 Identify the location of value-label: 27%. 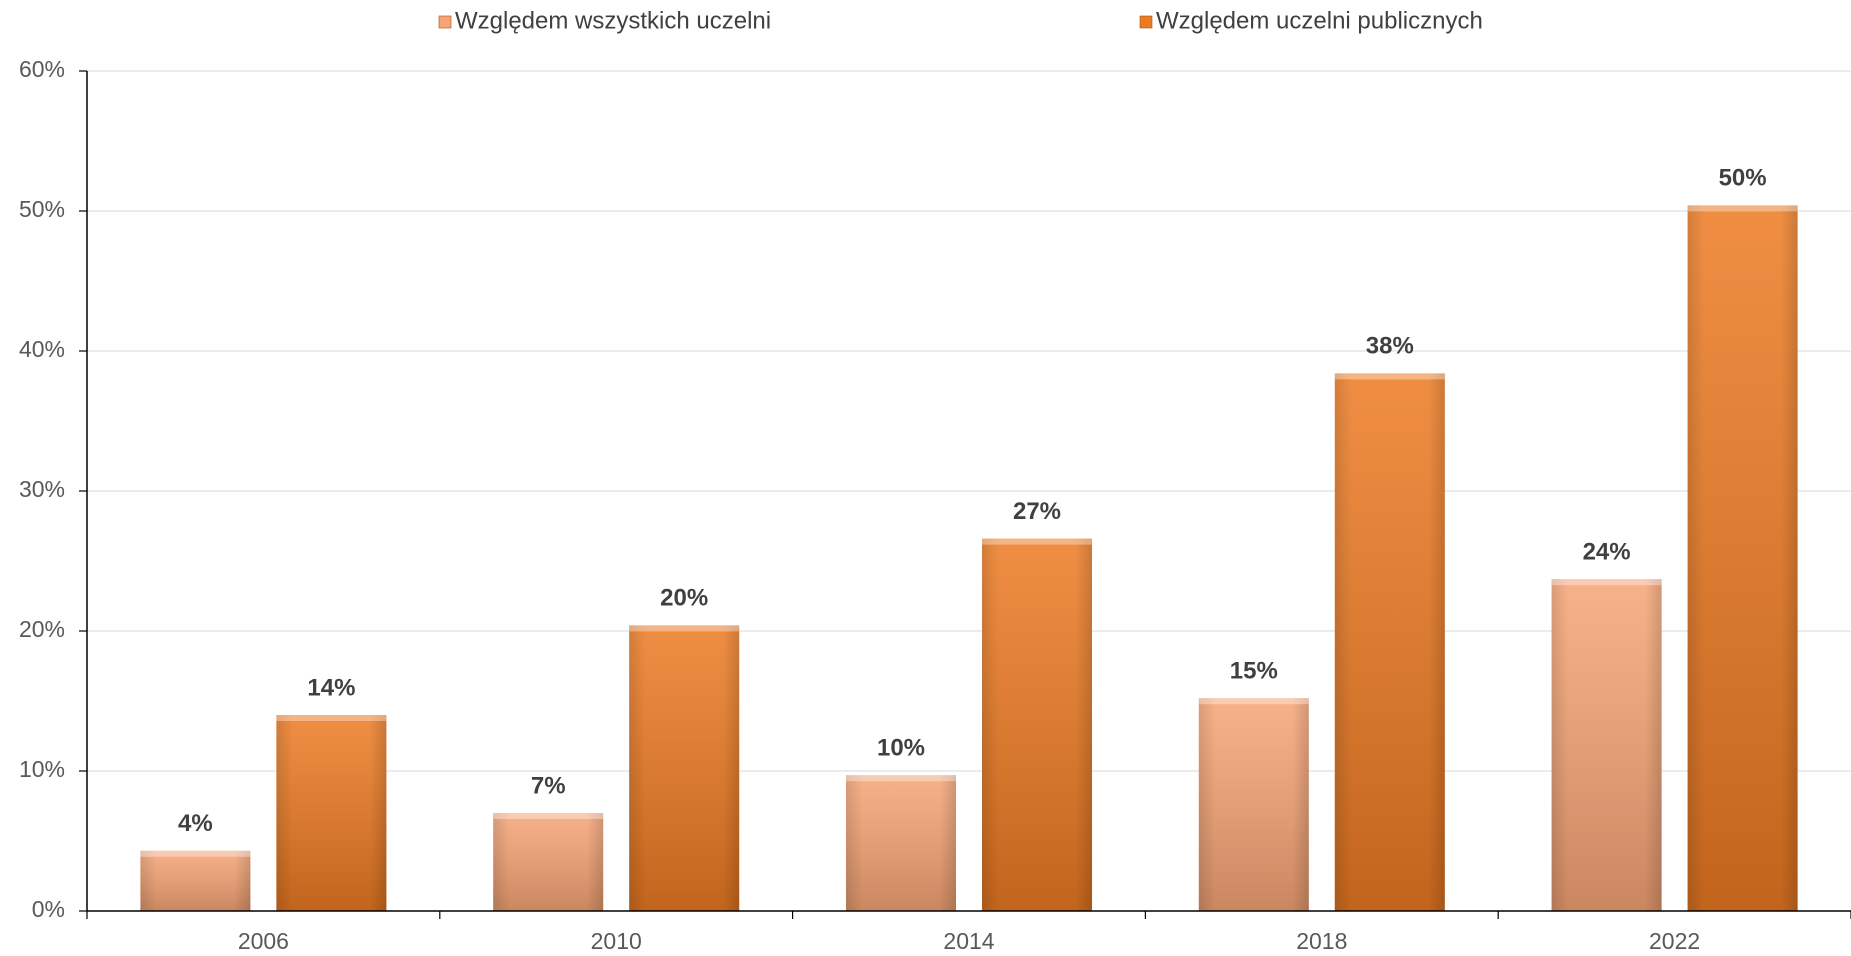
(1037, 511).